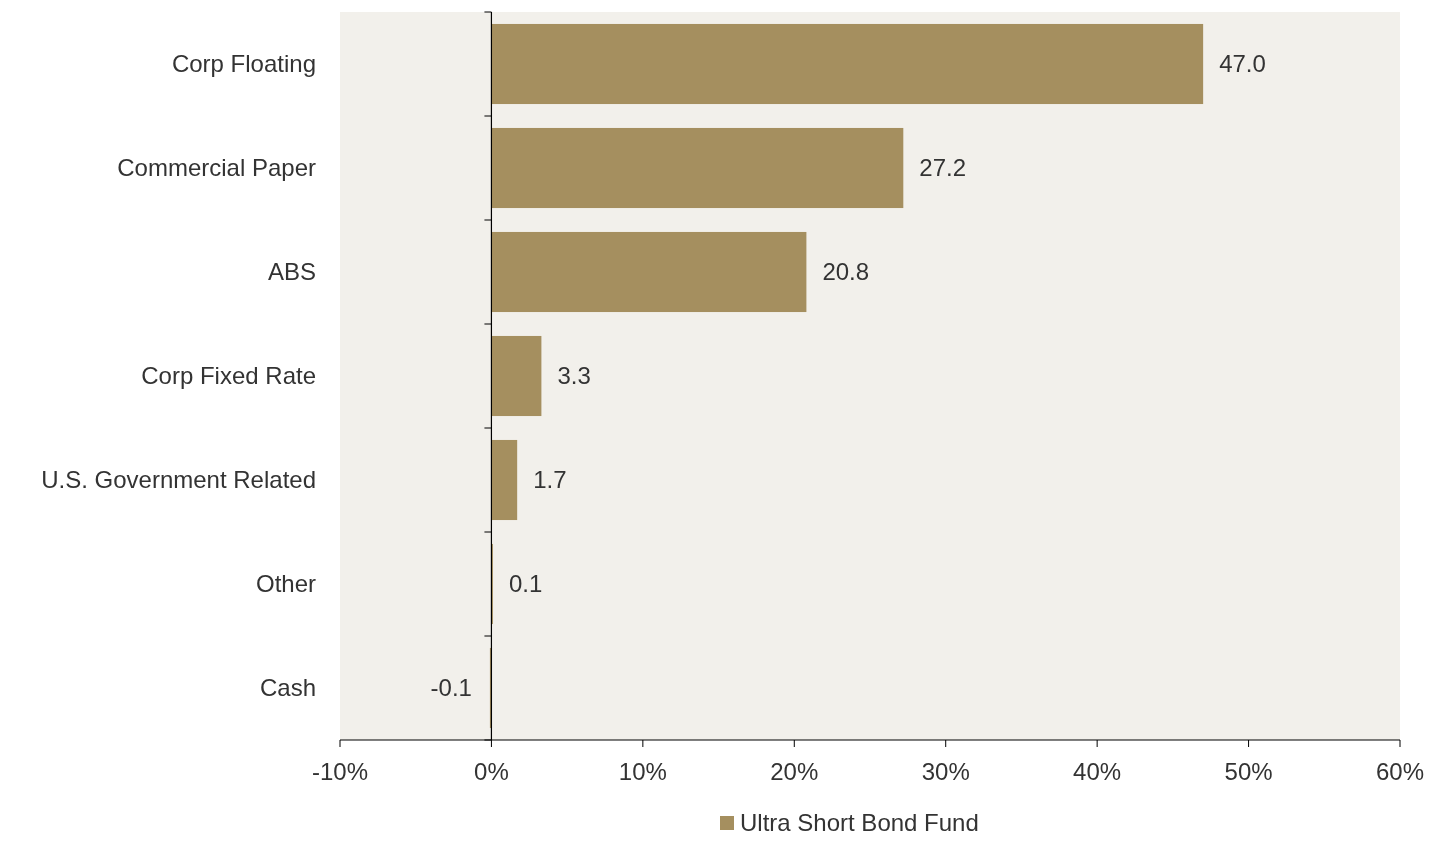  What do you see at coordinates (216, 168) in the screenshot?
I see `y-tick-label: Commercial Paper` at bounding box center [216, 168].